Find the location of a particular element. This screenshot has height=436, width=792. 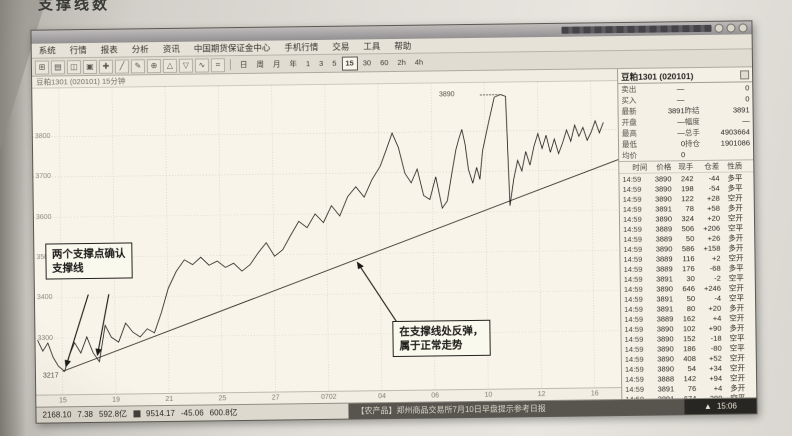

x-axis-label: 04 is located at coordinates (382, 397).